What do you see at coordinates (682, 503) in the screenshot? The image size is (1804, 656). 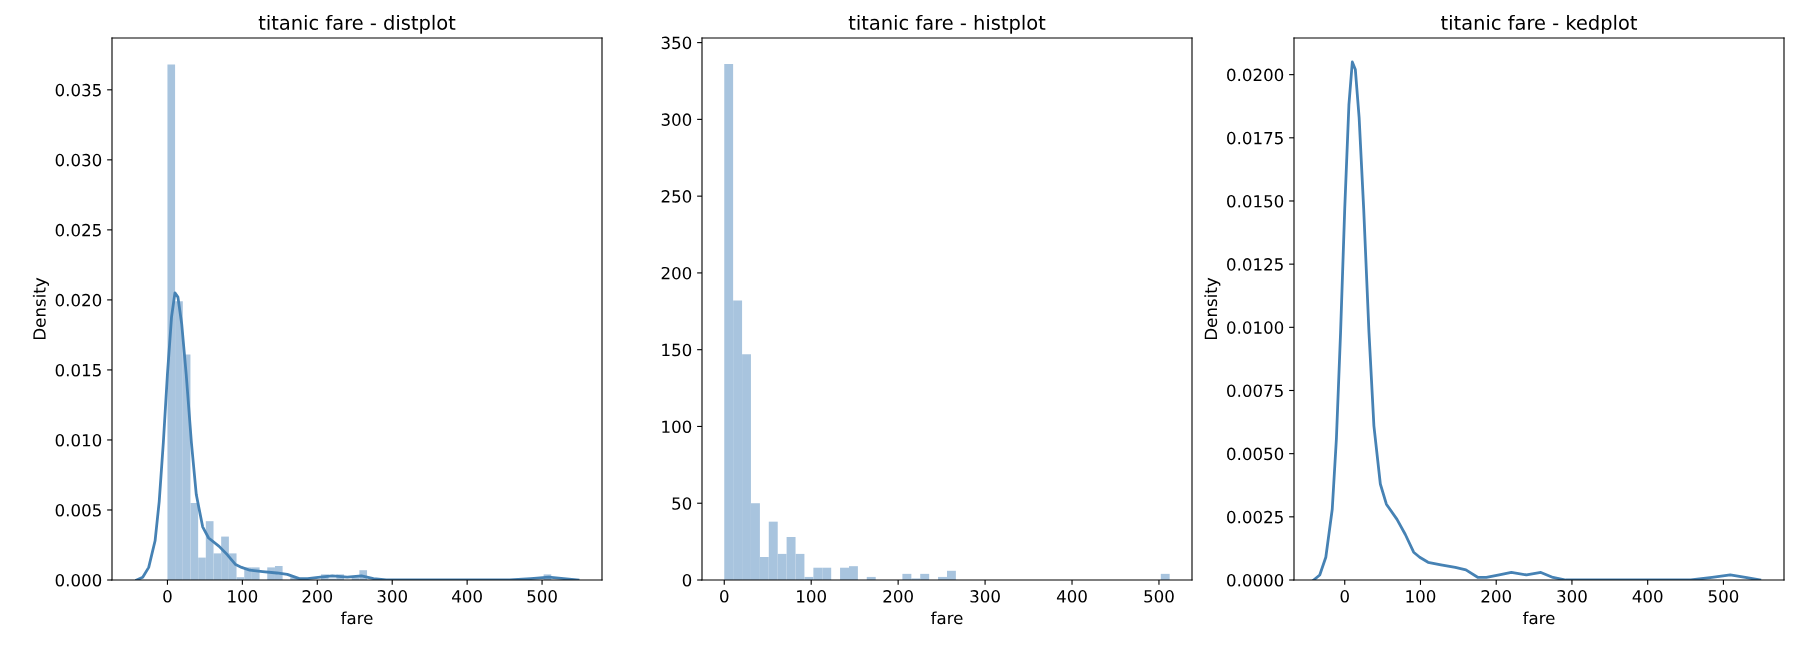 I see `y-tick-label: 50` at bounding box center [682, 503].